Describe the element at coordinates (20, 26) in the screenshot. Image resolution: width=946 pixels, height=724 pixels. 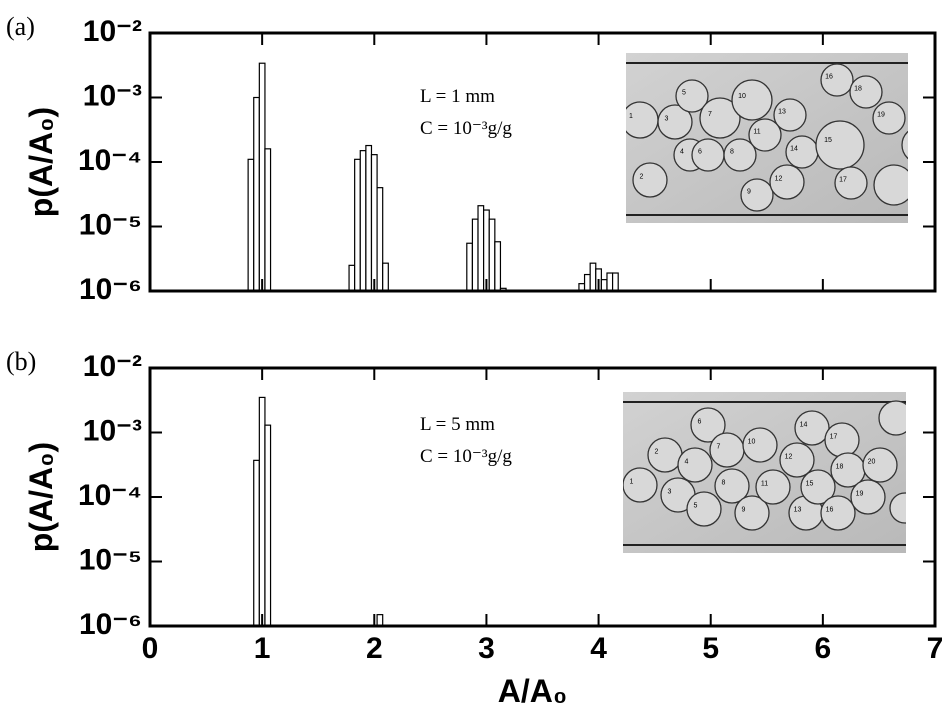
I see `panel-label: (a)` at that location.